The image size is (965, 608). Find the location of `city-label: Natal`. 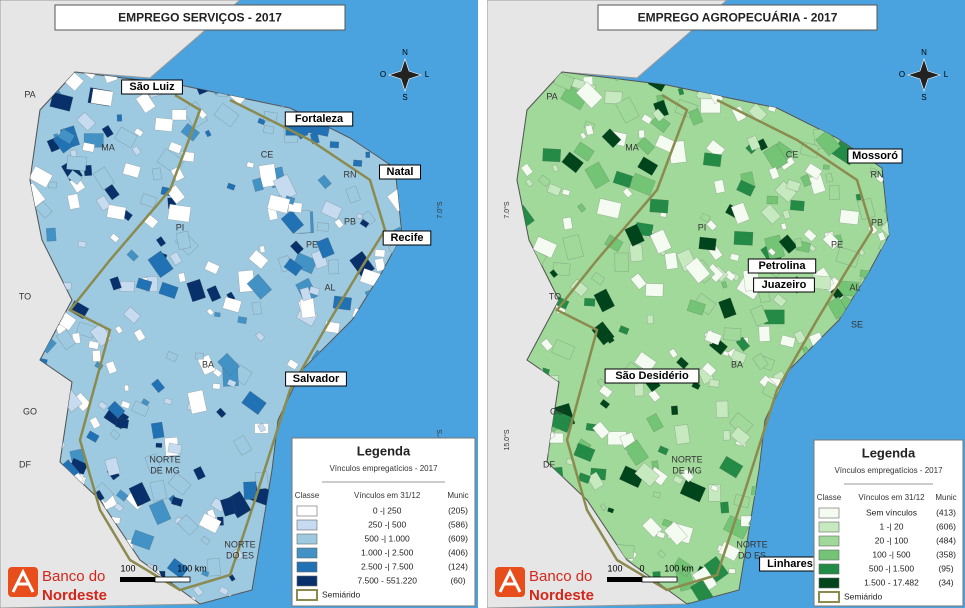

city-label: Natal is located at coordinates (400, 172).